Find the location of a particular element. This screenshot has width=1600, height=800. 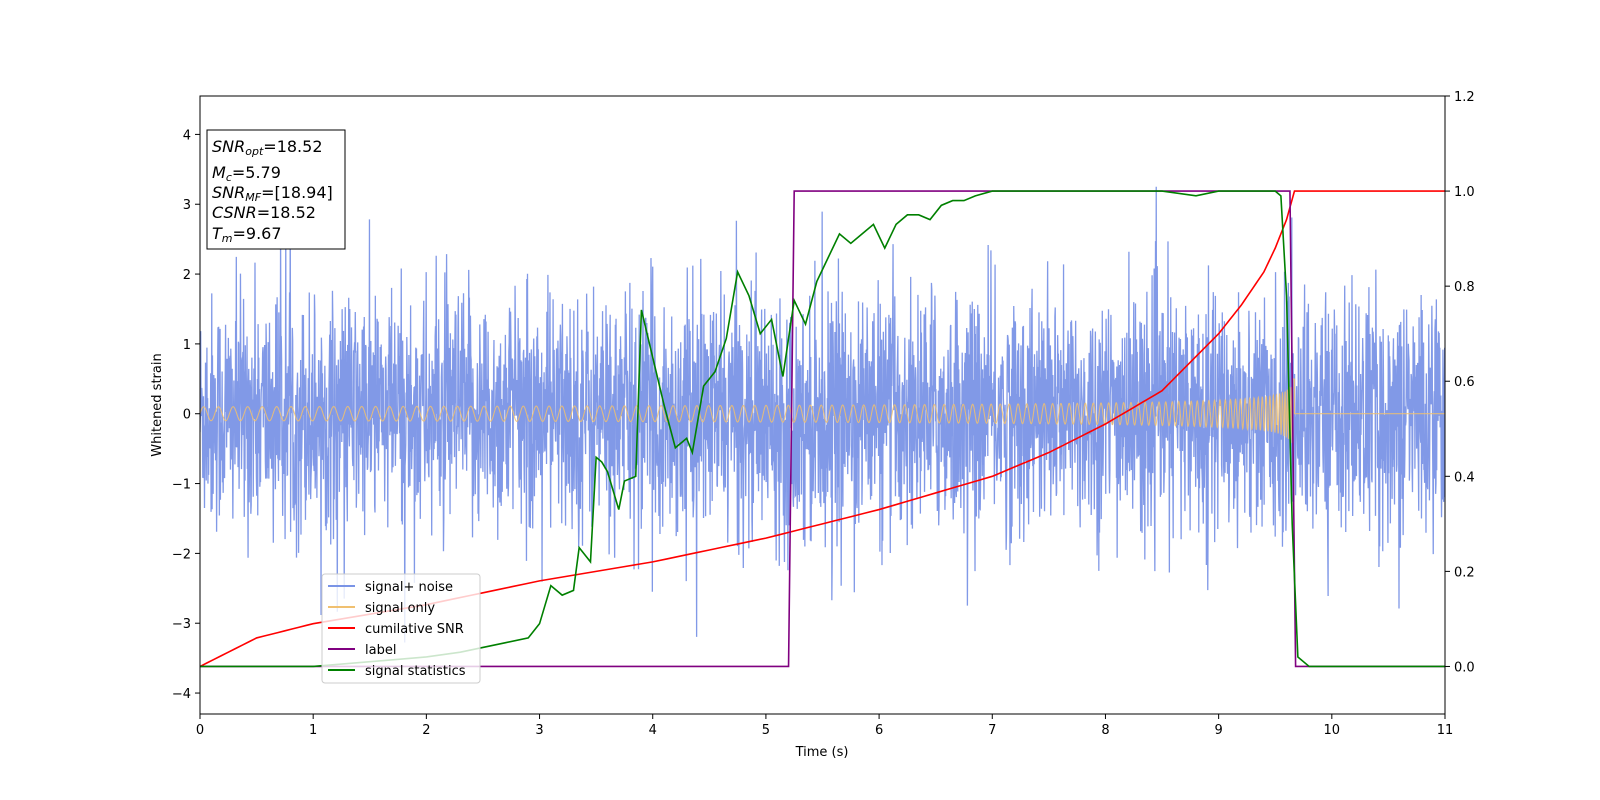

info-box-line: Tm=9.67 is located at coordinates (247, 234).